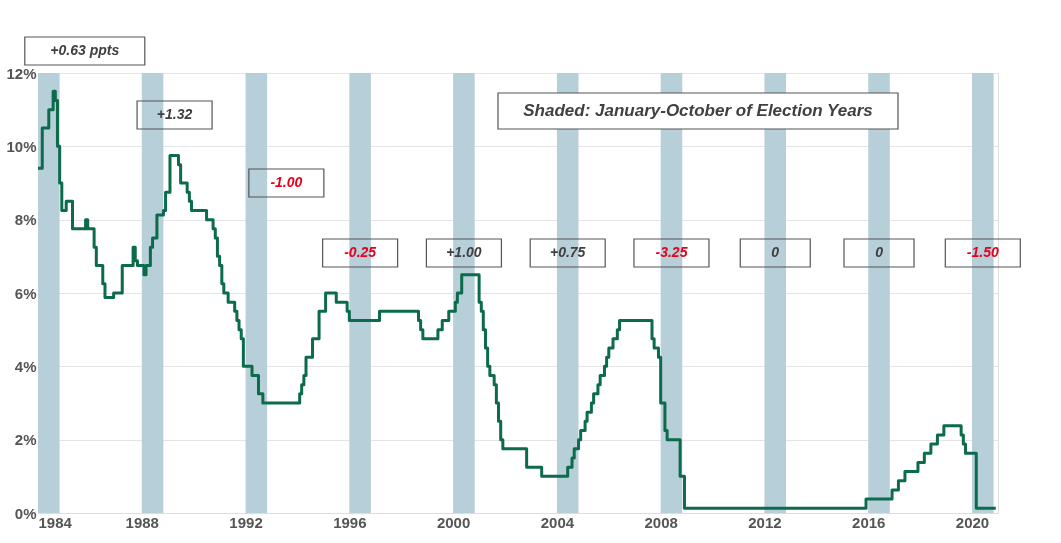  I want to click on band-label: +0.63 ppts, so click(85, 50).